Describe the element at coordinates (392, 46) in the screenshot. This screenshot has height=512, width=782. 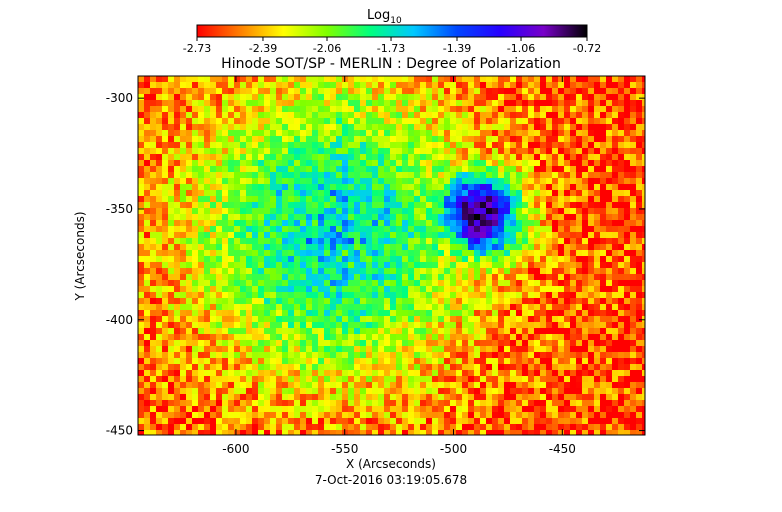
I see `colorbar-ticks: -2.73 -2.39 -2.06 -1.73 -1.39 -1.06 -0.72` at that location.